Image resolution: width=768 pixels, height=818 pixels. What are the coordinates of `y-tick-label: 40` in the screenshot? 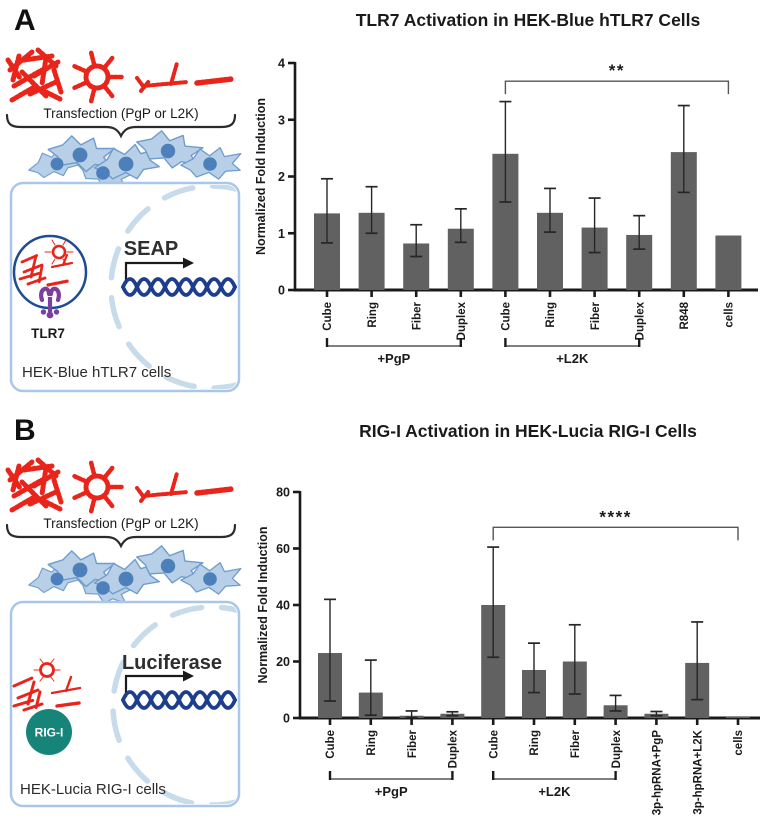 It's located at (283, 606).